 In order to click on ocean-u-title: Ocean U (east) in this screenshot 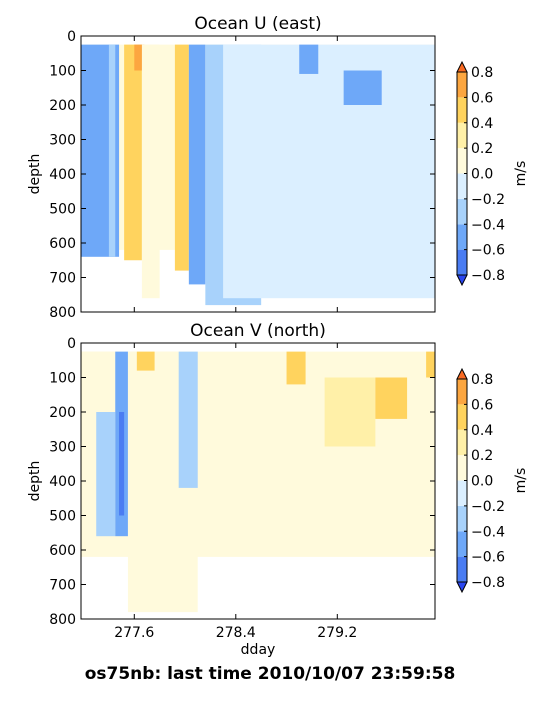, I will do `click(257, 24)`.